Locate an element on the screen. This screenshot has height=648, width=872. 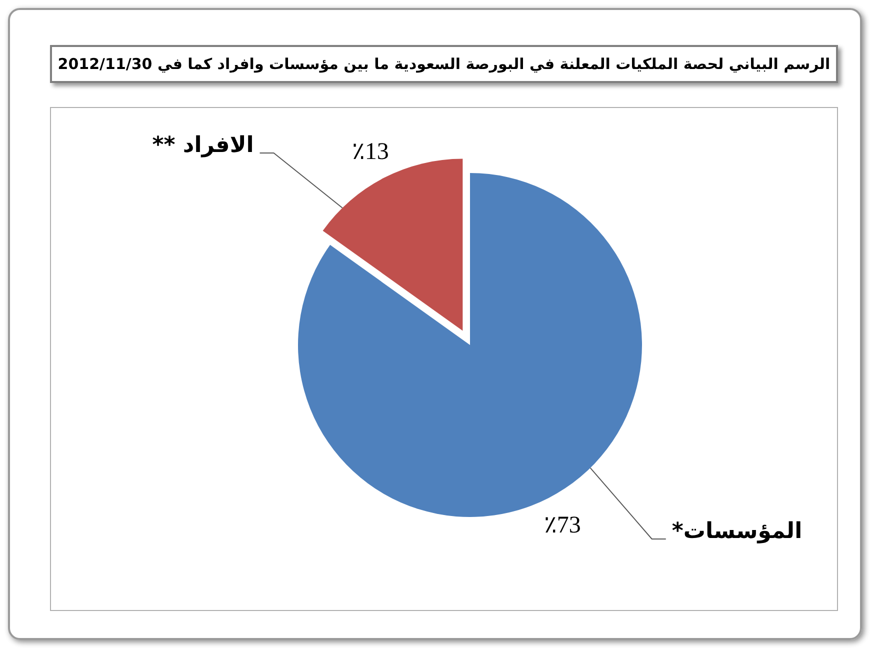
data-label: ٪73 is located at coordinates (562, 525).